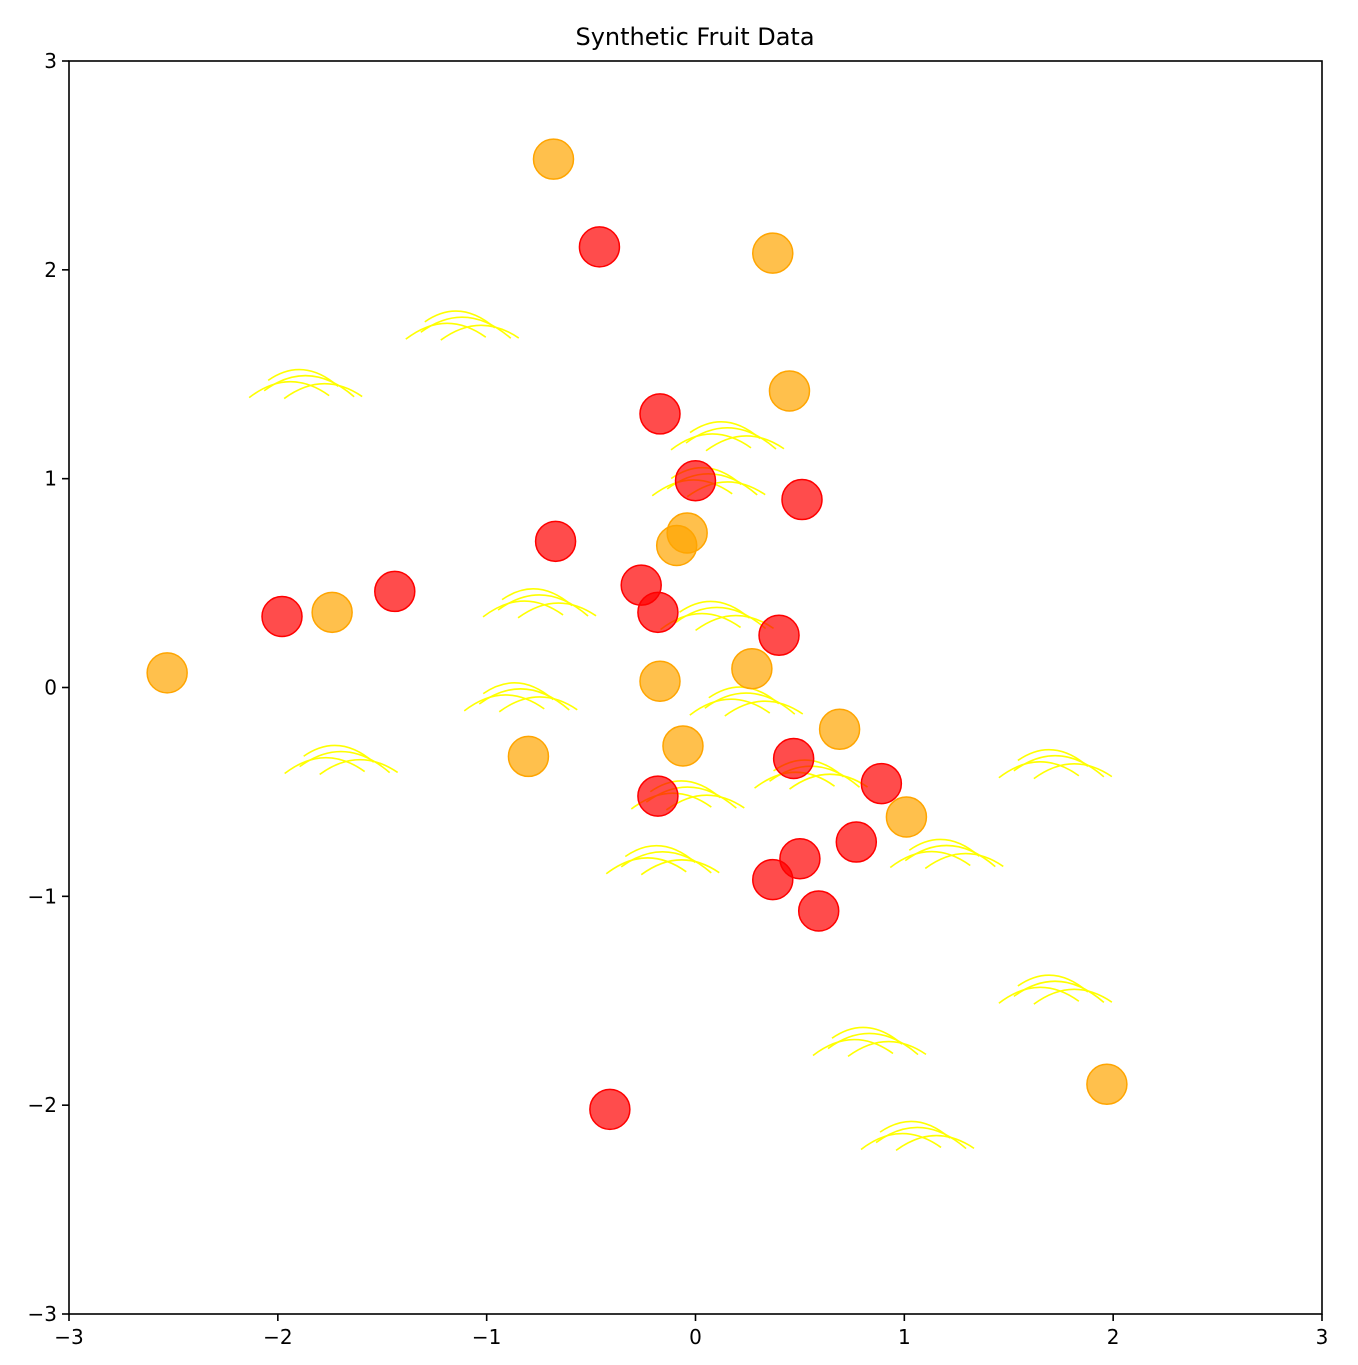 The height and width of the screenshot is (1365, 1358). What do you see at coordinates (695, 1337) in the screenshot?
I see `x-tick-label: 0` at bounding box center [695, 1337].